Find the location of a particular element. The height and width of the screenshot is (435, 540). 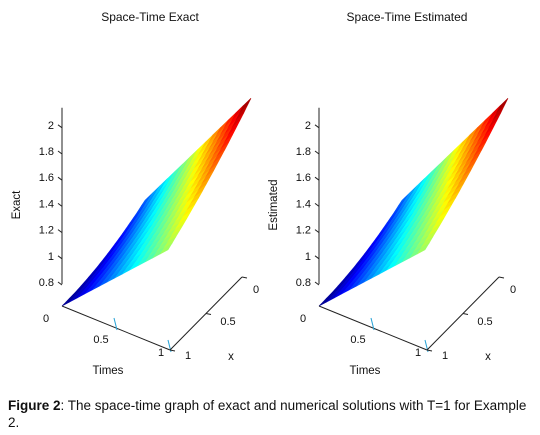

z-axis-label: Estimated is located at coordinates (274, 204).